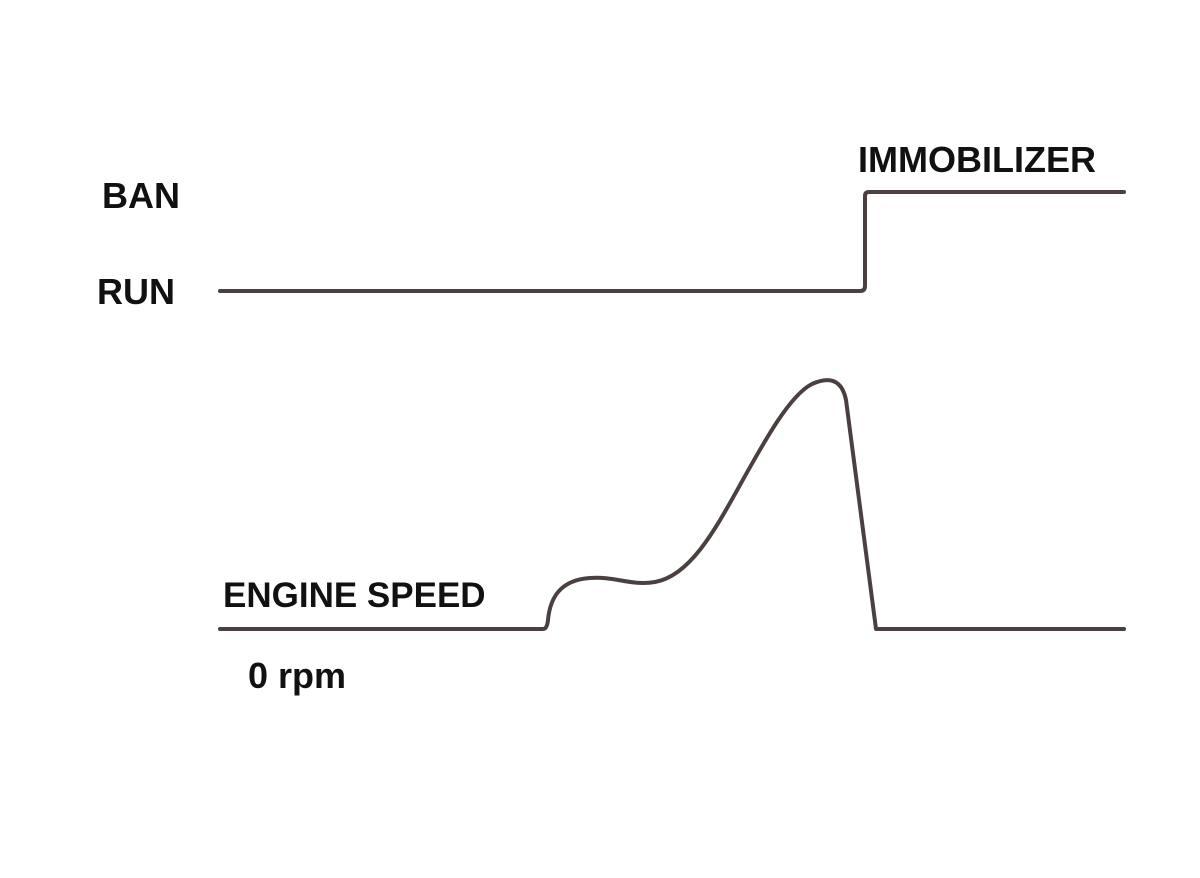 Image resolution: width=1200 pixels, height=878 pixels. What do you see at coordinates (141, 195) in the screenshot?
I see `ban-label: BAN` at bounding box center [141, 195].